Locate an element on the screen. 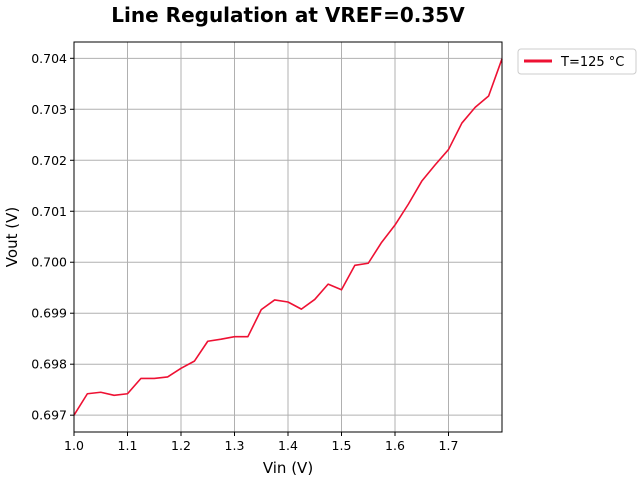  y-tick-label: 0.700 is located at coordinates (49, 262).